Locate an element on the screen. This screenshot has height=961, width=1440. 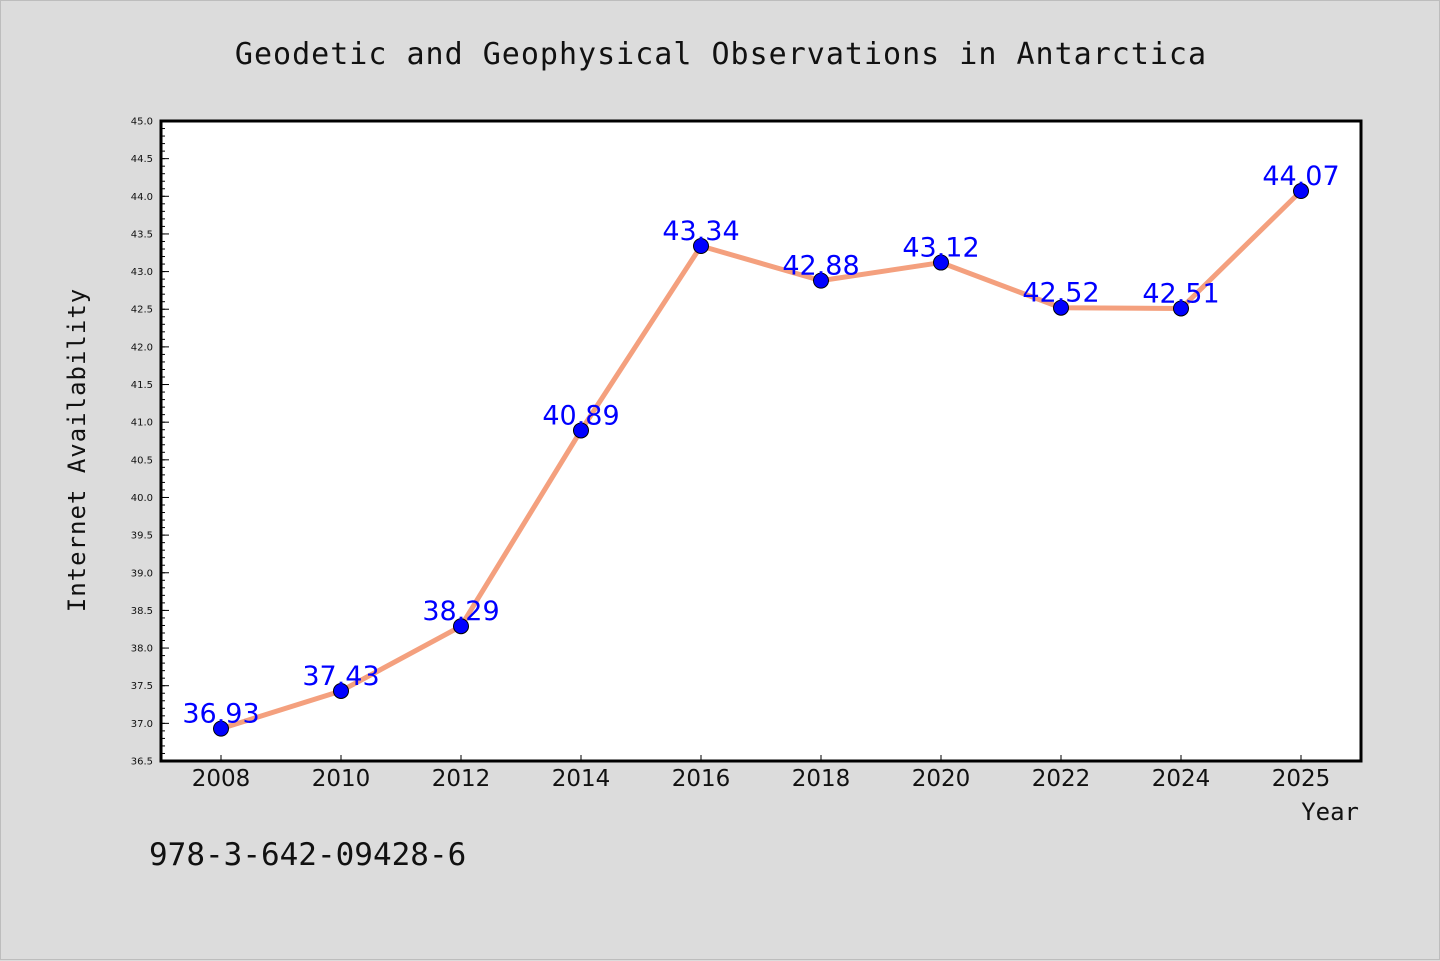
data-label: 42.51 is located at coordinates (1180, 293).